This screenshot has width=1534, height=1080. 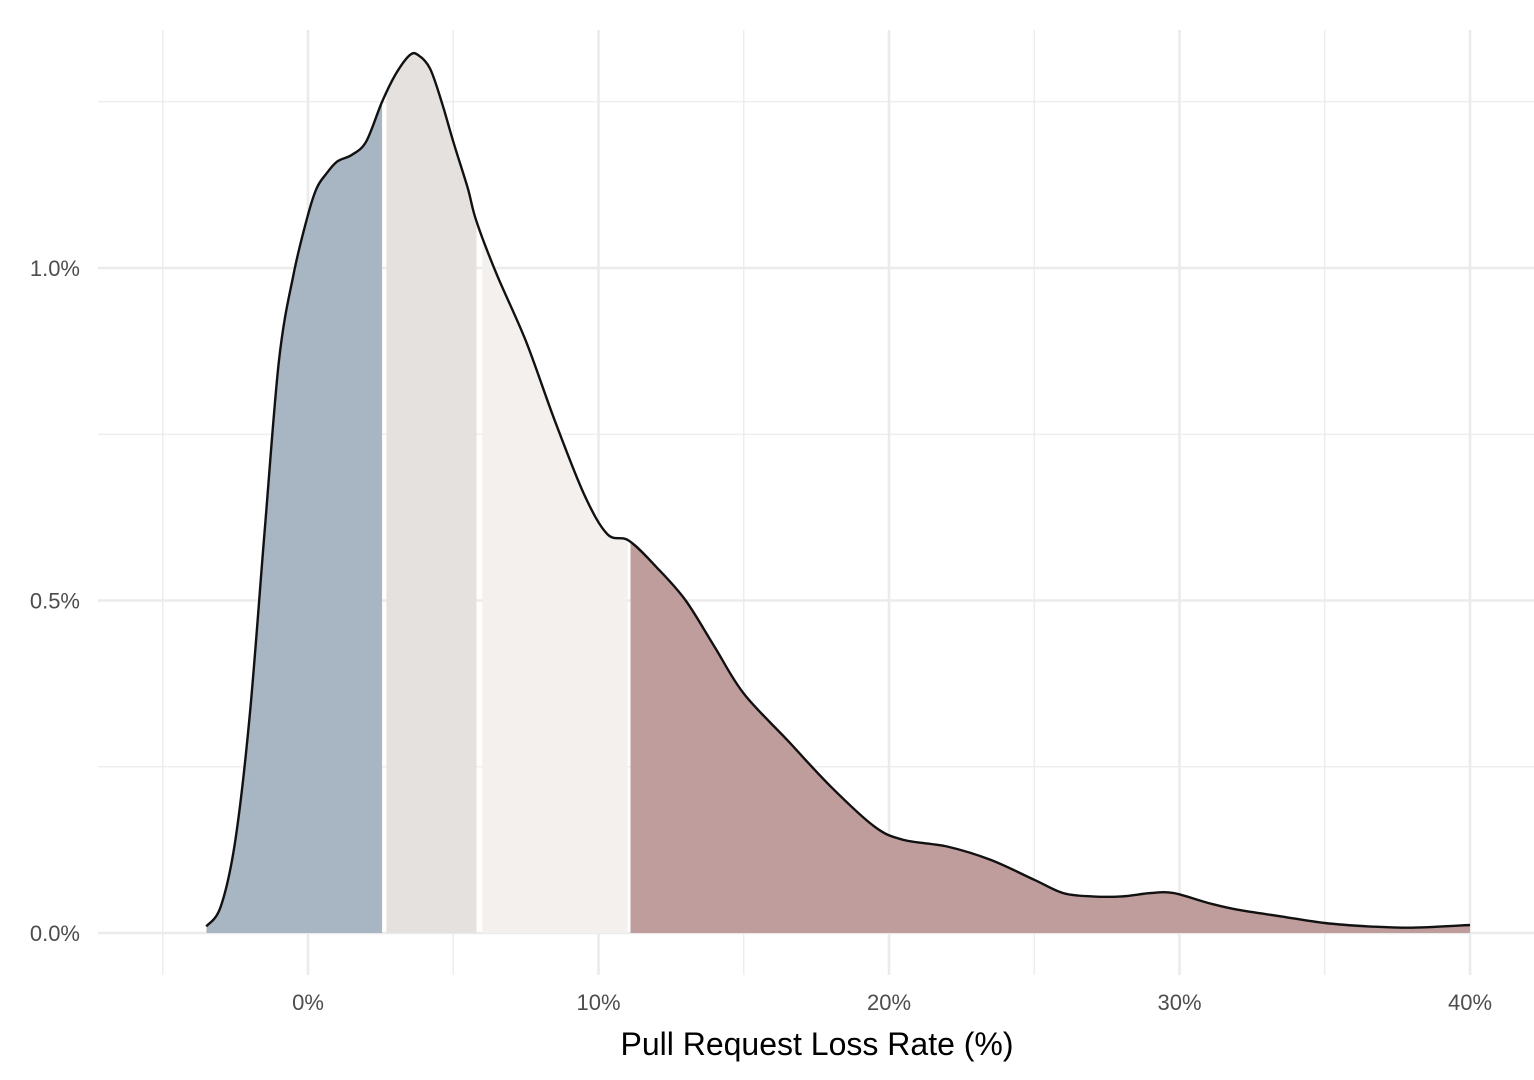 What do you see at coordinates (55, 268) in the screenshot?
I see `y-tick-label: 1.0%` at bounding box center [55, 268].